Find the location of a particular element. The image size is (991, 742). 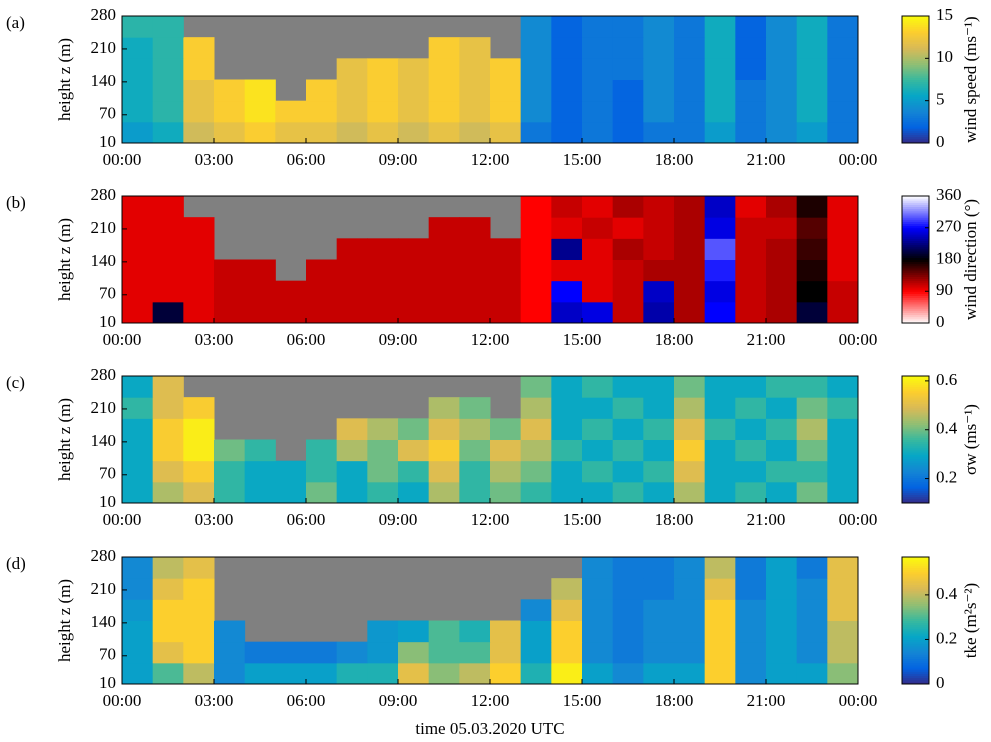

x-tick-label: 09:00 is located at coordinates (398, 700).